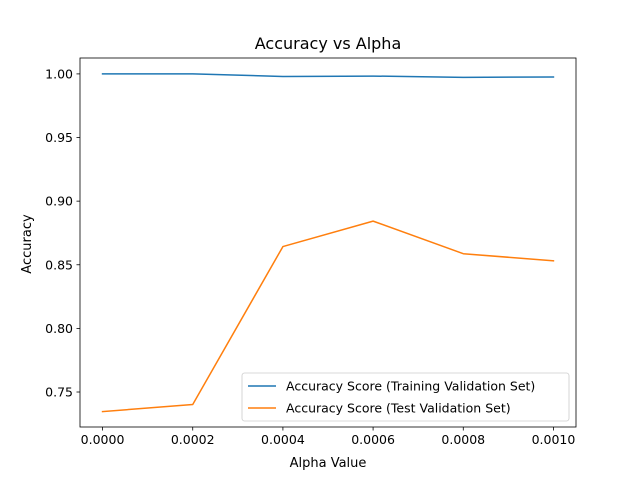 Image resolution: width=640 pixels, height=480 pixels. I want to click on x-tick-label: 0.0010, so click(554, 439).